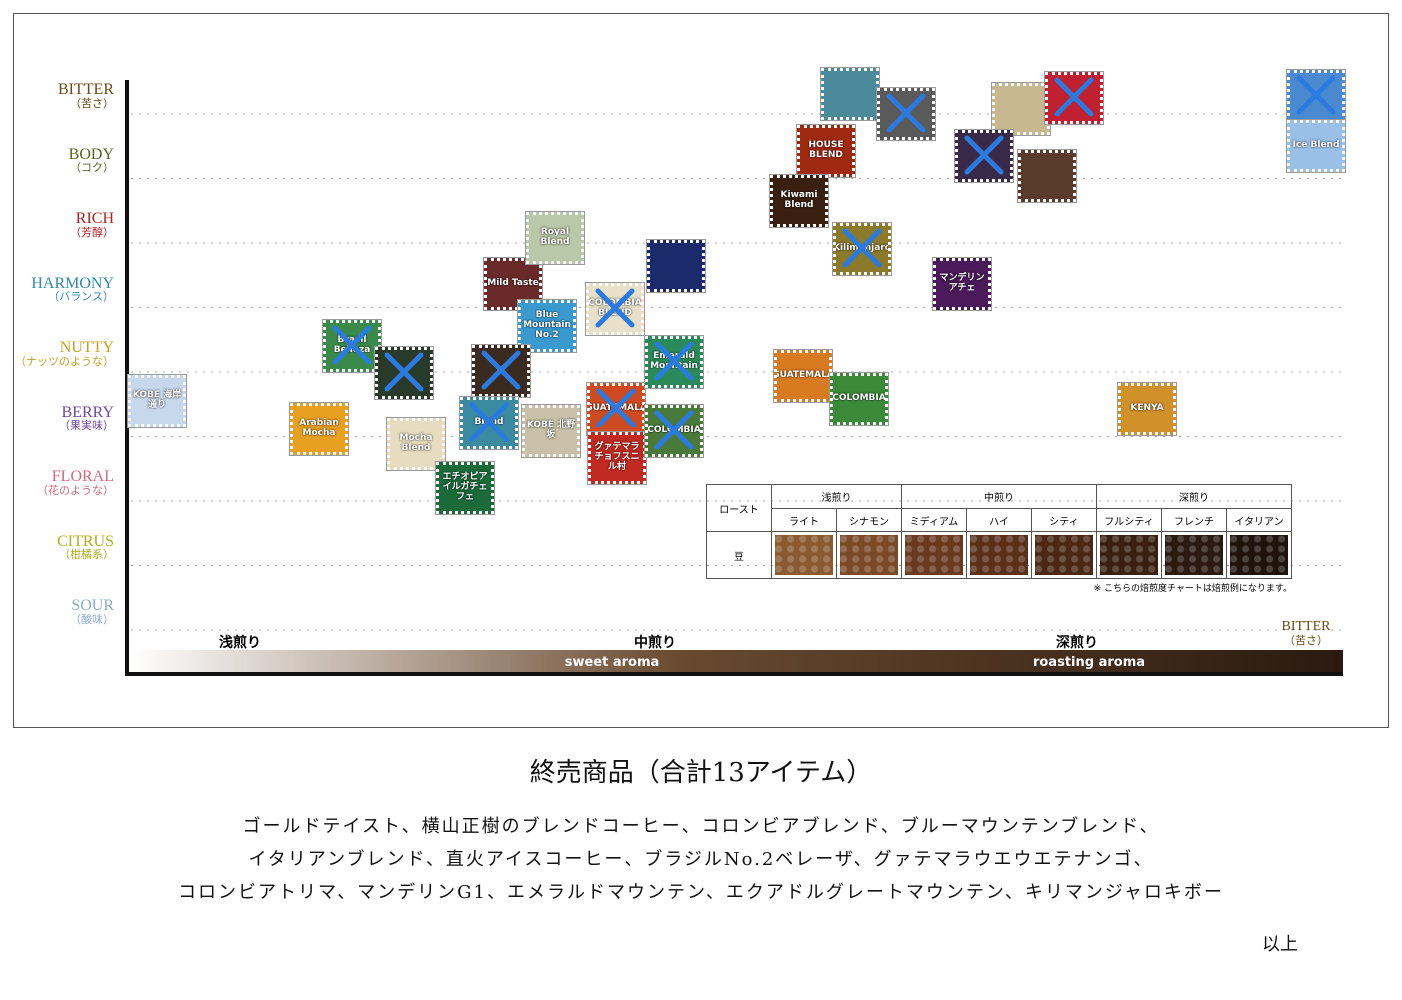  Describe the element at coordinates (1147, 409) in the screenshot. I see `product-stamp: KENYA` at that location.